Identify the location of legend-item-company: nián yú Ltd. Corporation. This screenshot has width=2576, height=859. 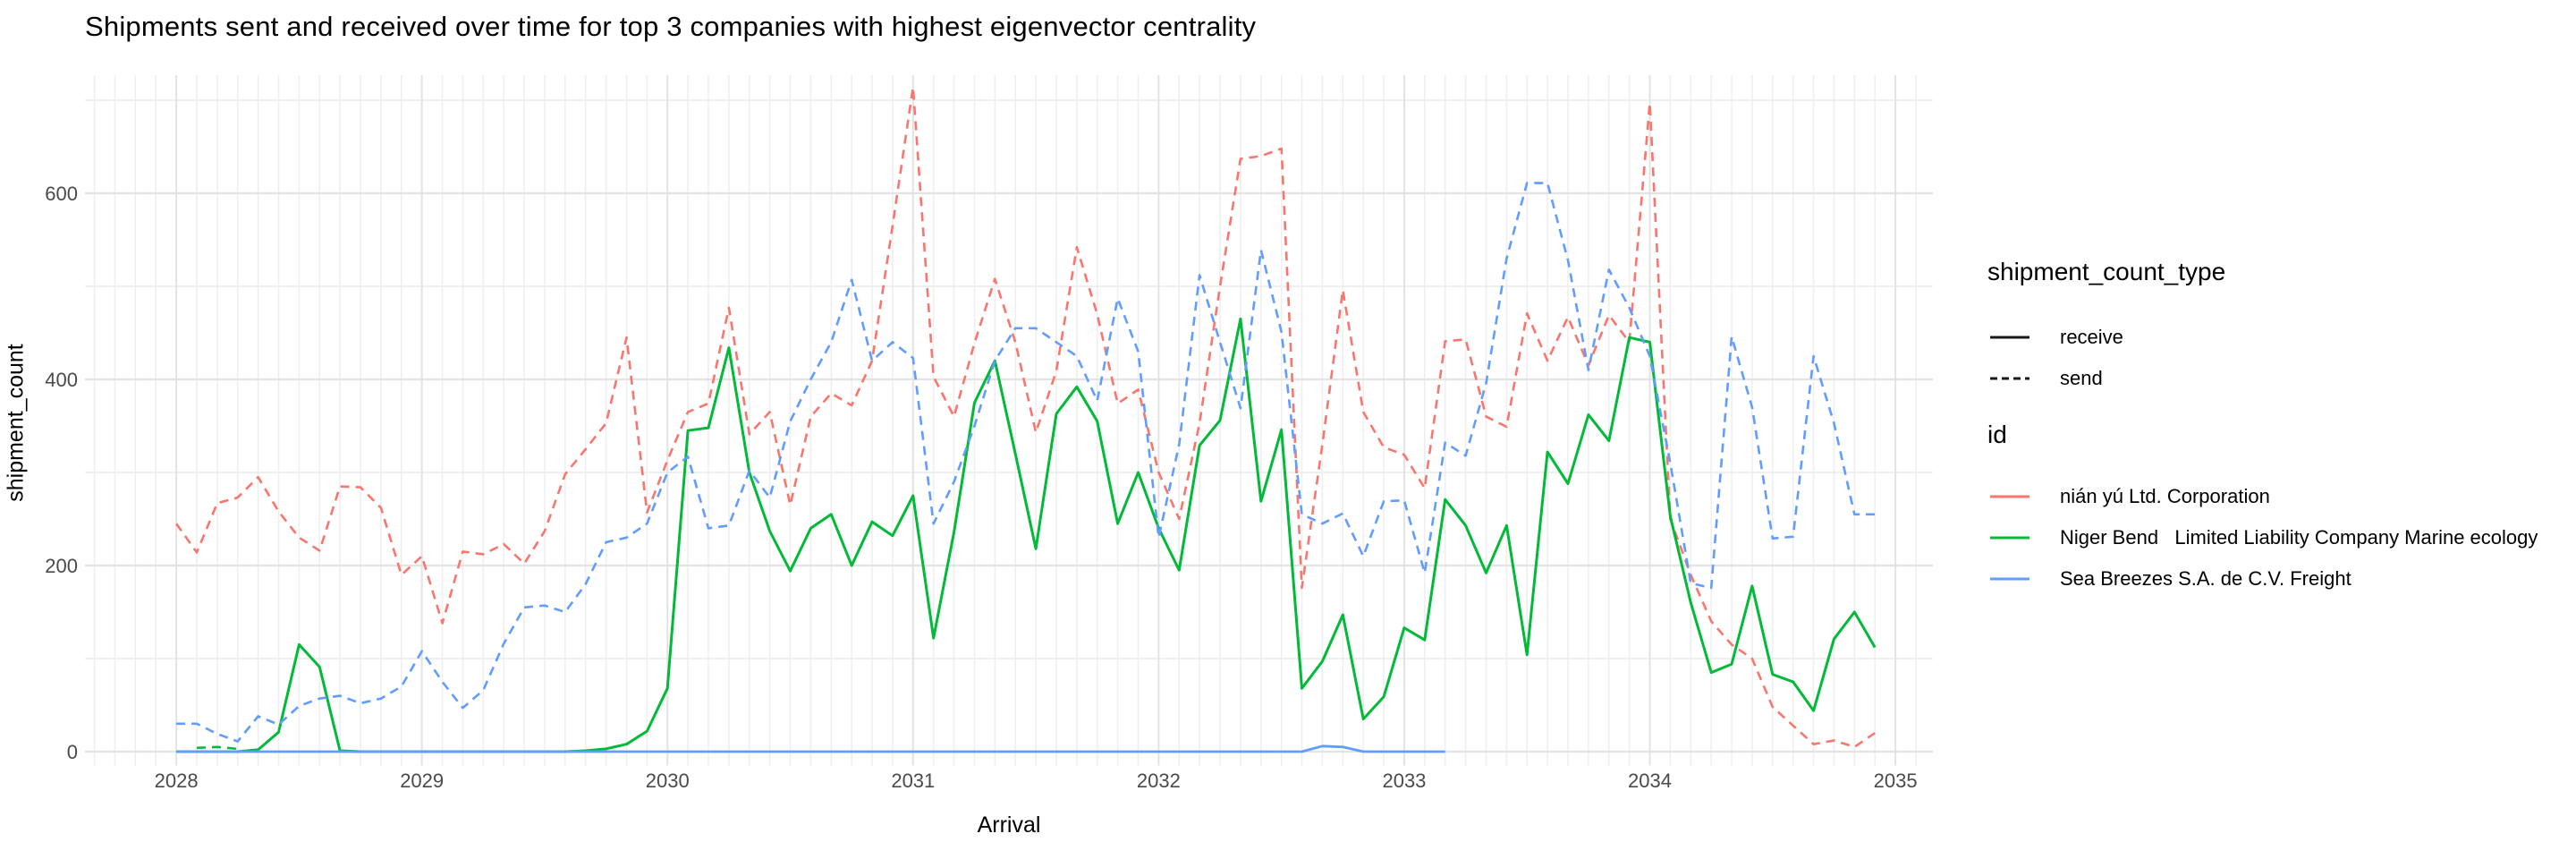
(2128, 496).